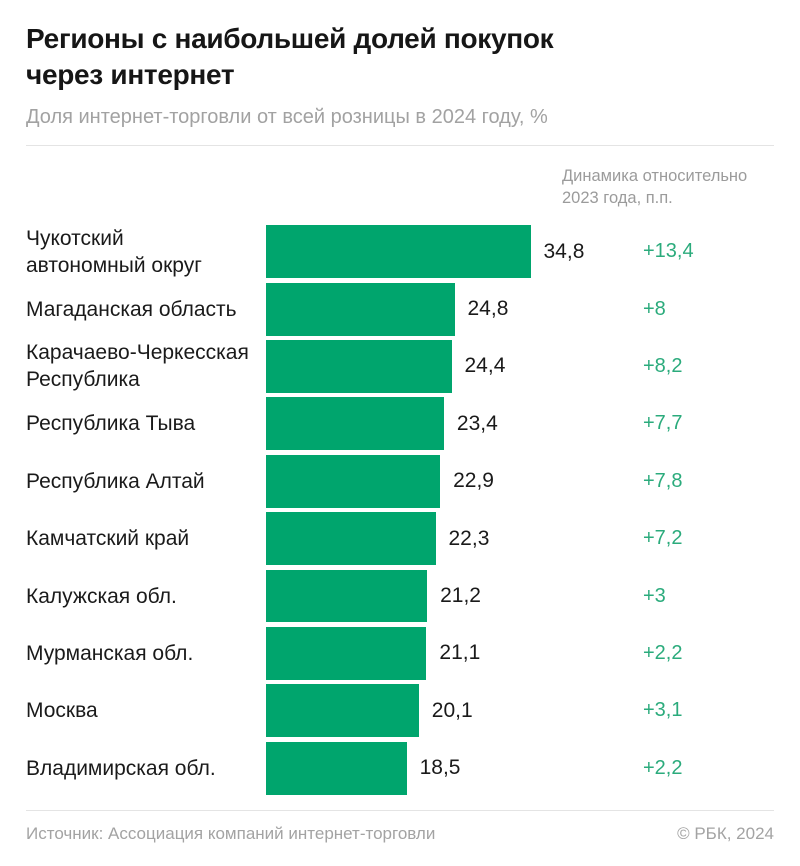 The height and width of the screenshot is (866, 800). Describe the element at coordinates (114, 251) in the screenshot. I see `region-label: Чукотский автономный округ` at that location.